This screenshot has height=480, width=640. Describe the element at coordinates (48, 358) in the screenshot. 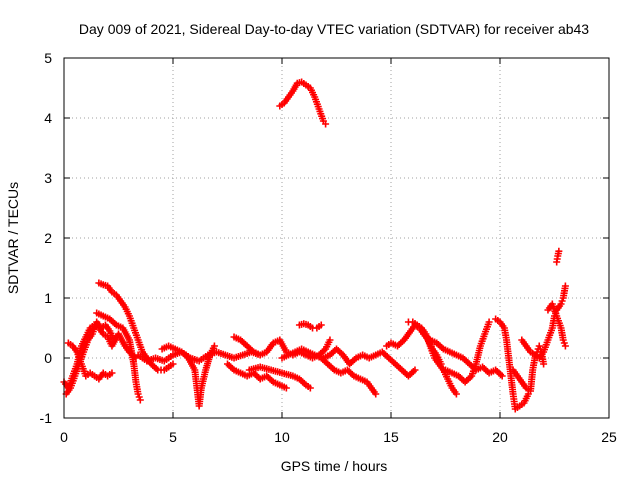

I see `y-tick-label: 0` at that location.